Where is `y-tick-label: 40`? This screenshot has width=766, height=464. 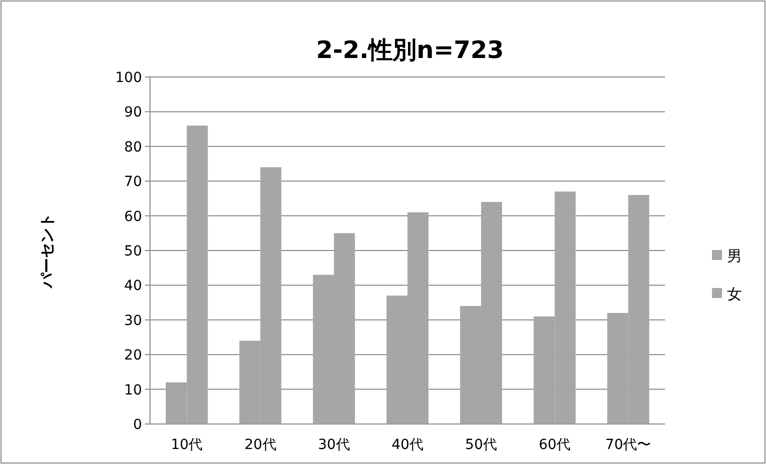 y-tick-label: 40 is located at coordinates (133, 286).